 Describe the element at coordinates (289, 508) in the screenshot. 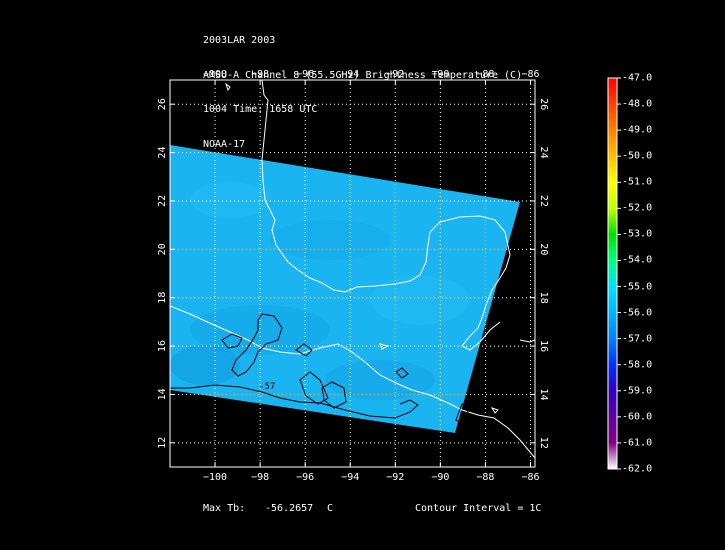

I see `max-tb-value: -56.2657` at that location.